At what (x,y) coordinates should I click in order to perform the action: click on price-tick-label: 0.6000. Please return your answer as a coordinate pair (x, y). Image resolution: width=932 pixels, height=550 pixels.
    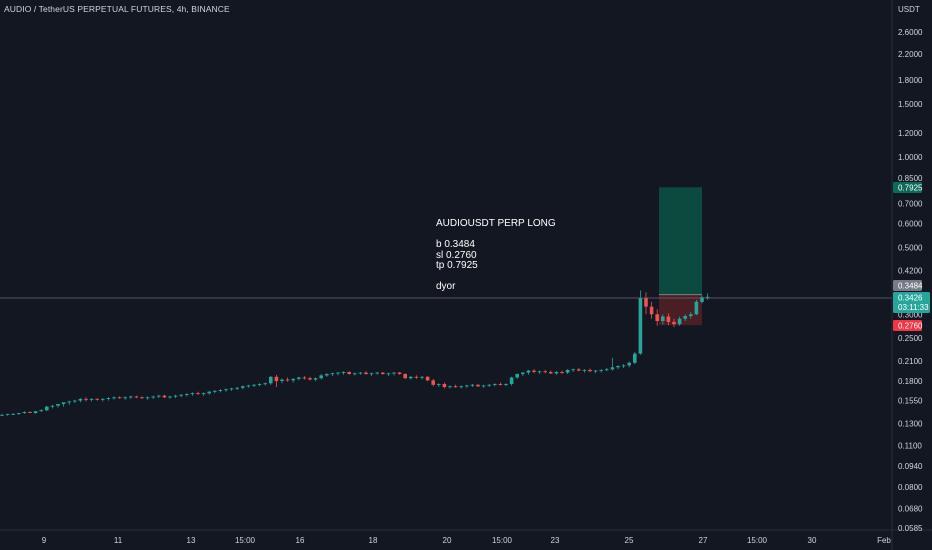
    Looking at the image, I should click on (910, 224).